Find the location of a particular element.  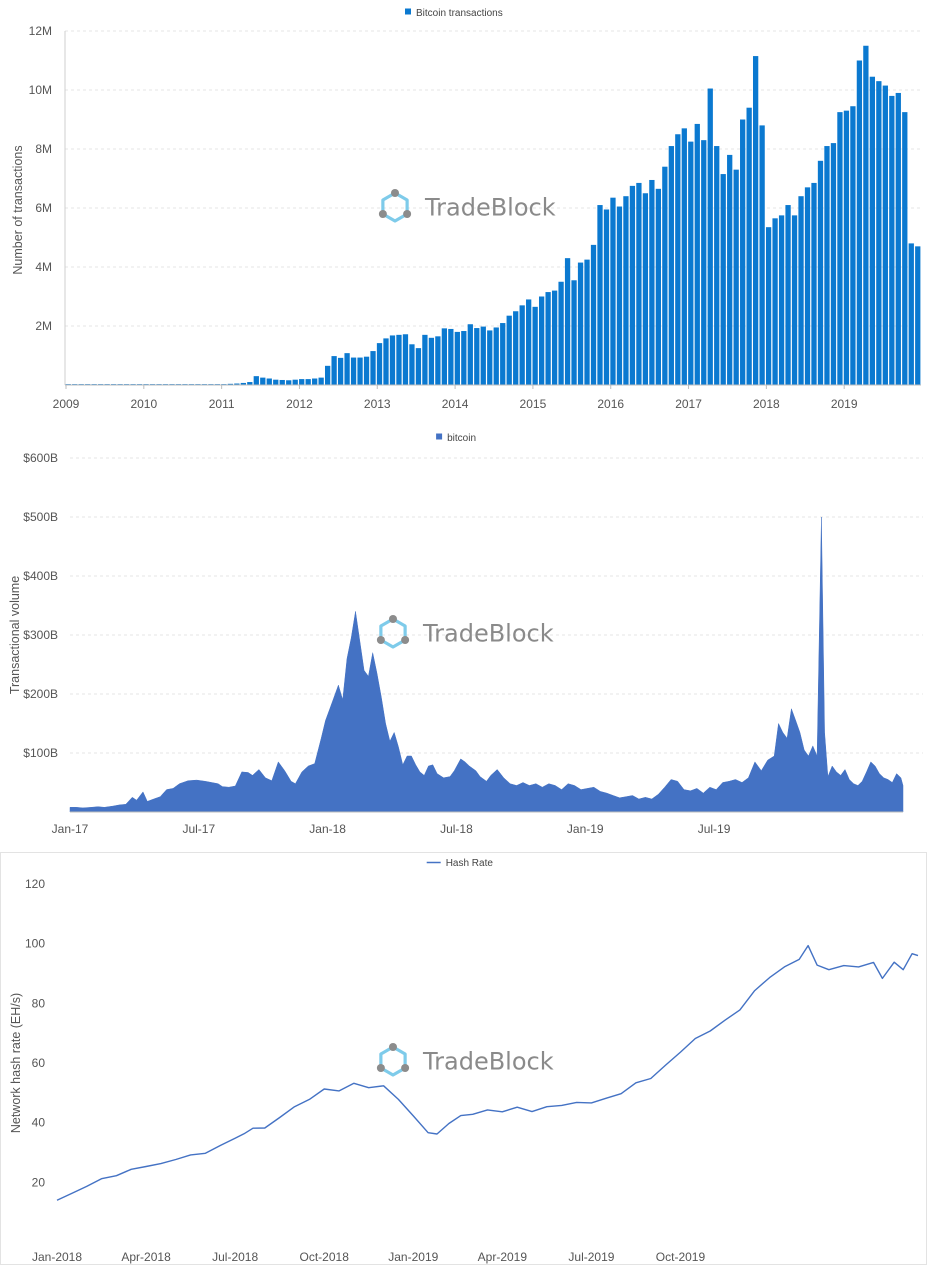

volume-legend: bitcoin is located at coordinates (456, 438).